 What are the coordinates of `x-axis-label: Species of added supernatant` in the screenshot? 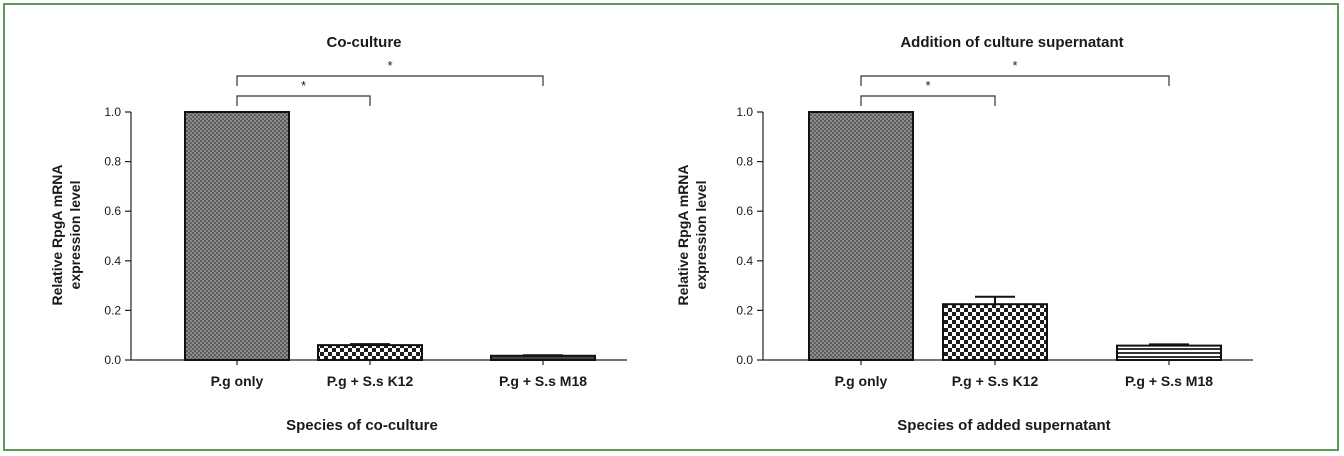 It's located at (1003, 425).